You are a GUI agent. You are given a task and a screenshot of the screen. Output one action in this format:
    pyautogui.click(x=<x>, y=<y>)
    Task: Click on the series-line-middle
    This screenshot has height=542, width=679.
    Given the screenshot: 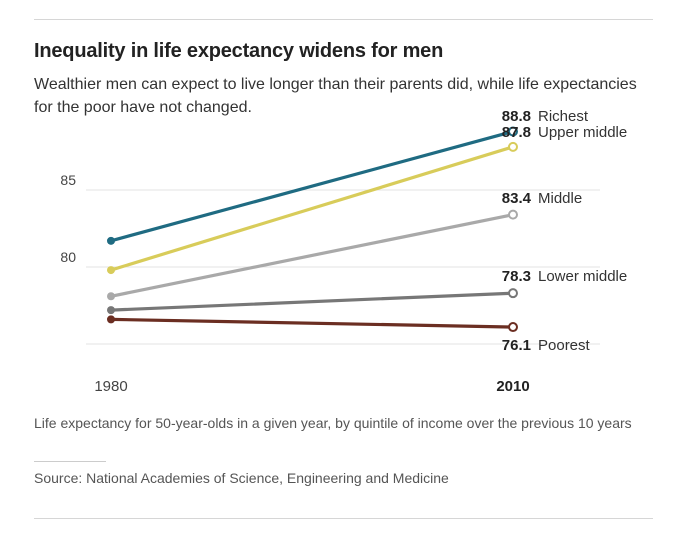 What is the action you would take?
    pyautogui.click(x=312, y=255)
    